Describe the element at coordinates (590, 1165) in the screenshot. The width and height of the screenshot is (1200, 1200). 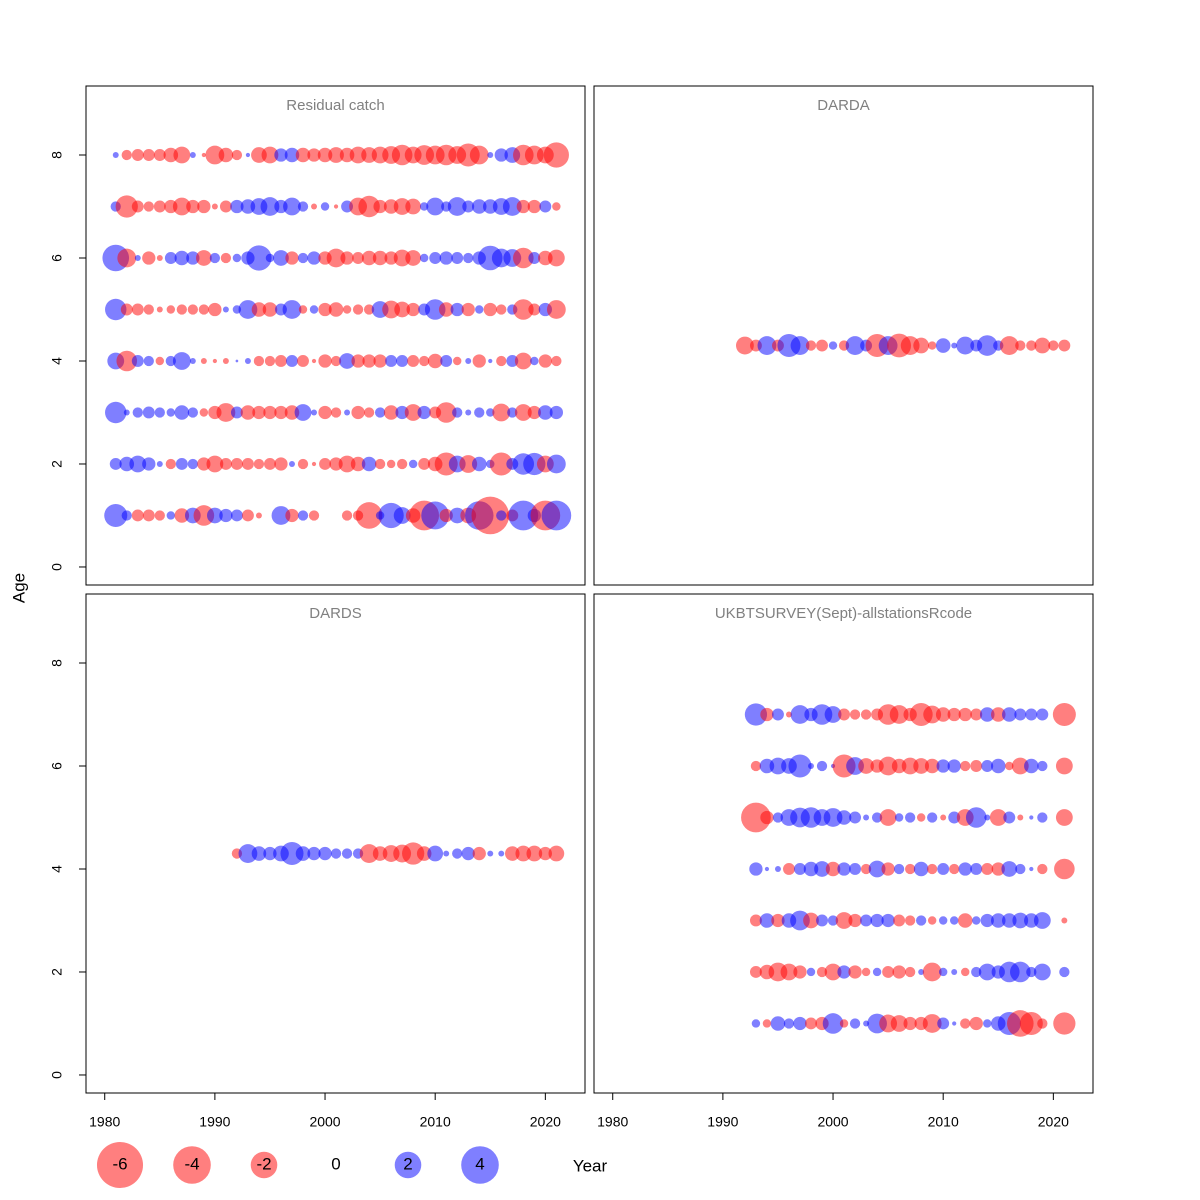
I see `x-axis-label: Year` at that location.